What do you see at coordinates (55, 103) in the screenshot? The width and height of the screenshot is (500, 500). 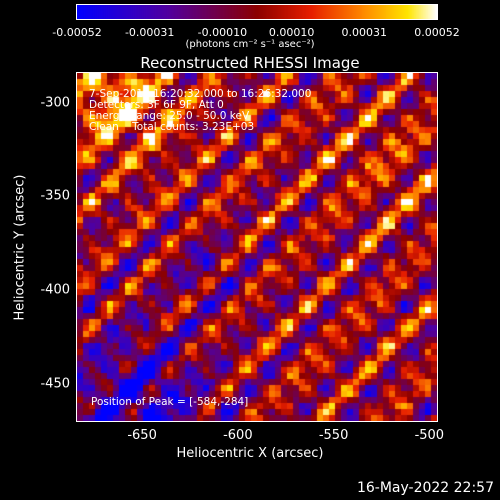 I see `y-tick-label: -300` at bounding box center [55, 103].